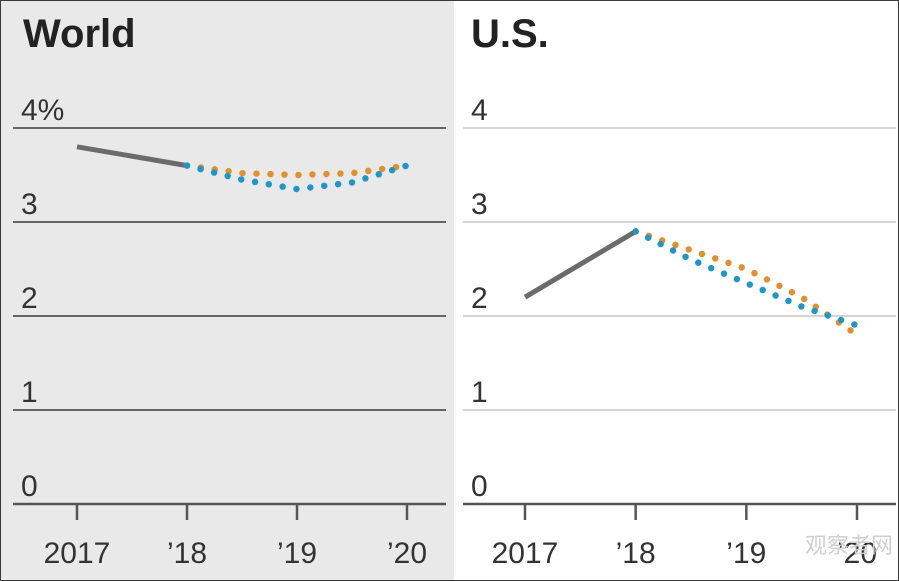  What do you see at coordinates (479, 110) in the screenshot?
I see `y-tick-label: 4` at bounding box center [479, 110].